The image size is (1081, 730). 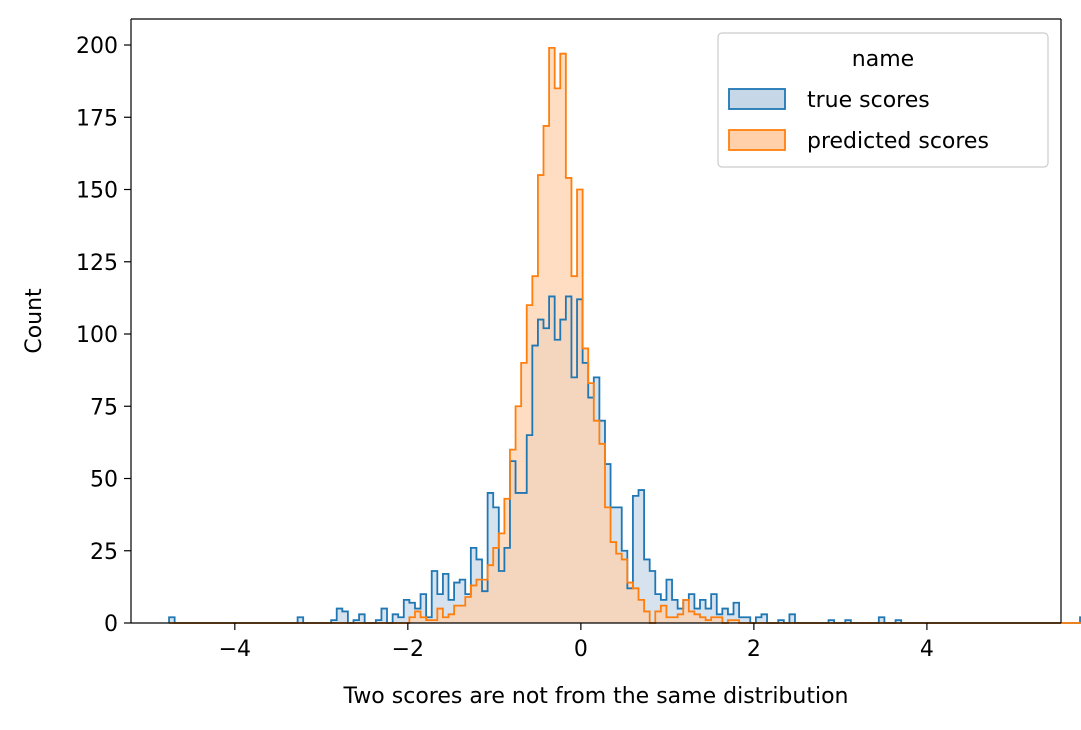 What do you see at coordinates (757, 140) in the screenshot?
I see `legend-swatch-predicted-scores` at bounding box center [757, 140].